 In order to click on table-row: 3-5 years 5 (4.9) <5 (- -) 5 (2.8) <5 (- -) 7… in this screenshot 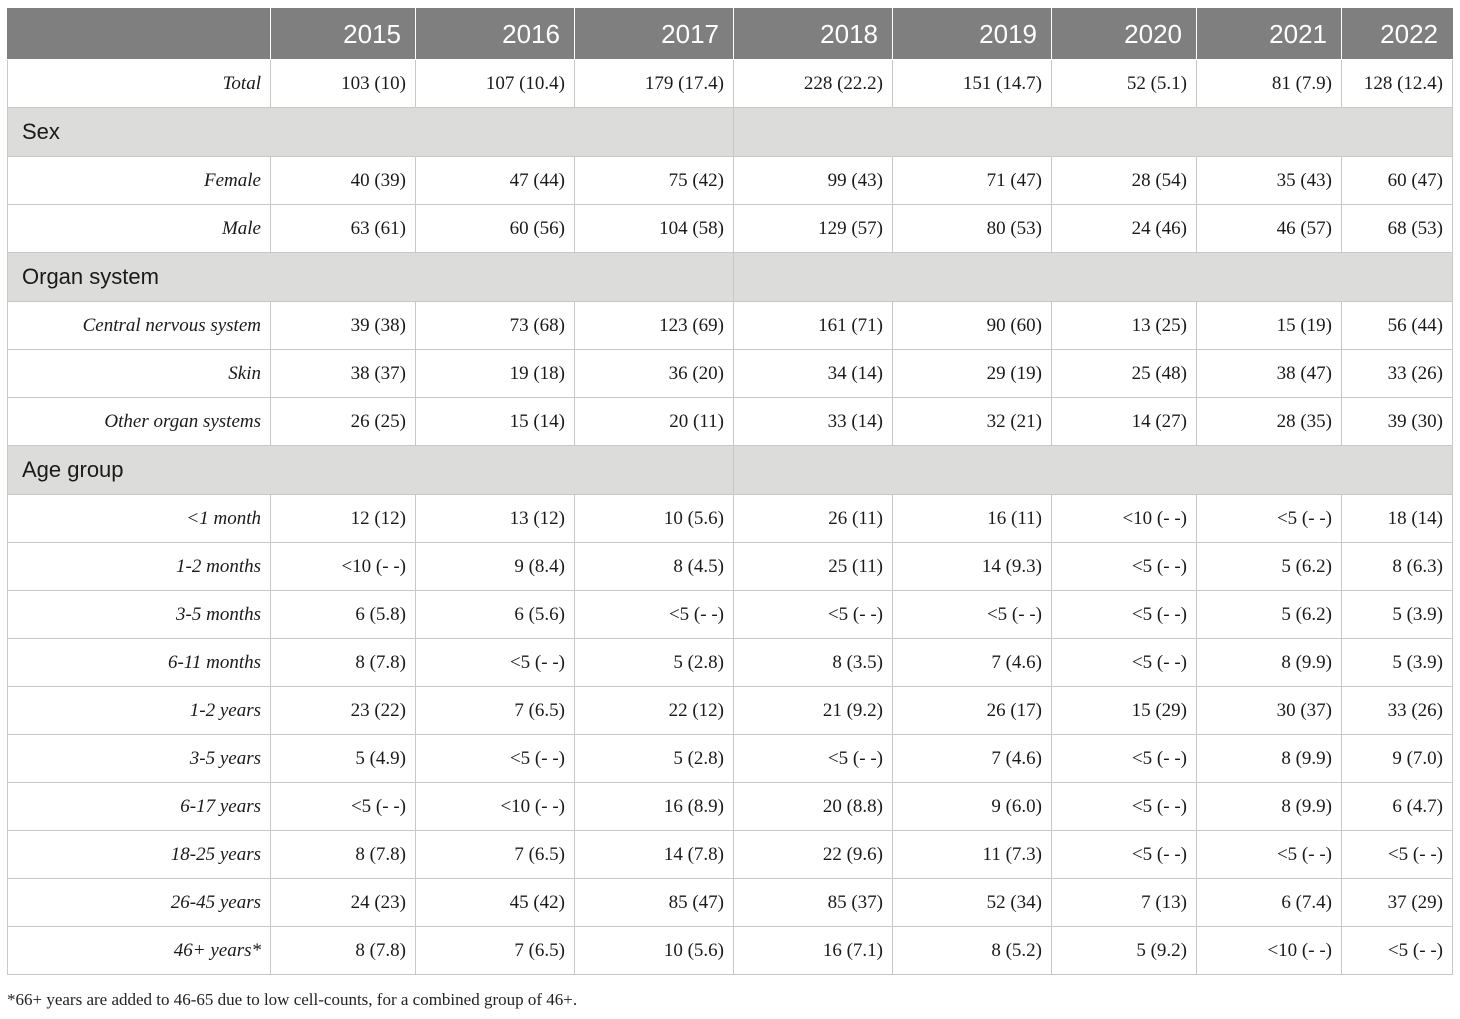, I will do `click(730, 758)`.